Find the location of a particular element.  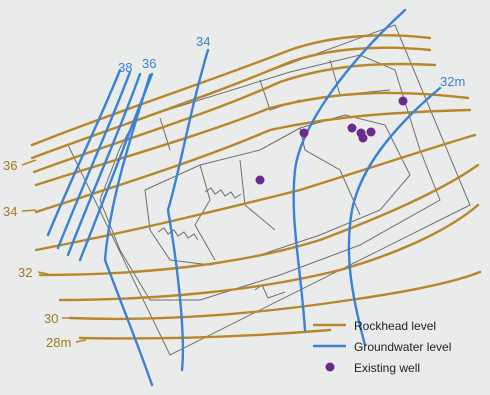

rockhead-labels: 36 34 32 30 28m is located at coordinates (45, 254).